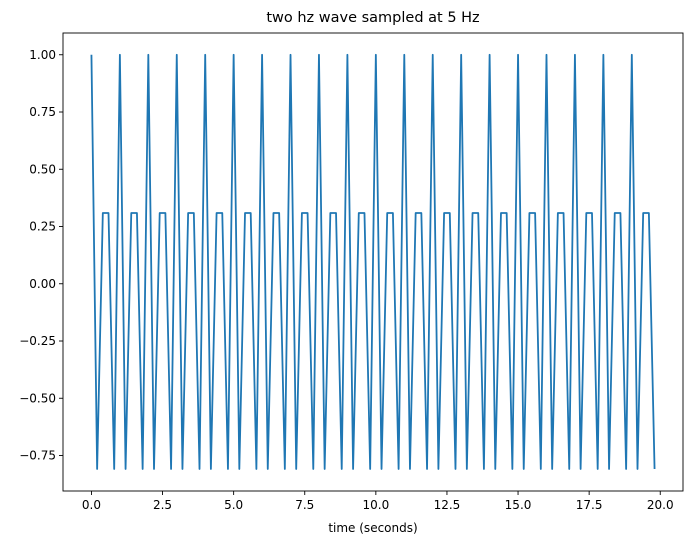 The image size is (692, 545). I want to click on x-tick-label: 2.5, so click(162, 505).